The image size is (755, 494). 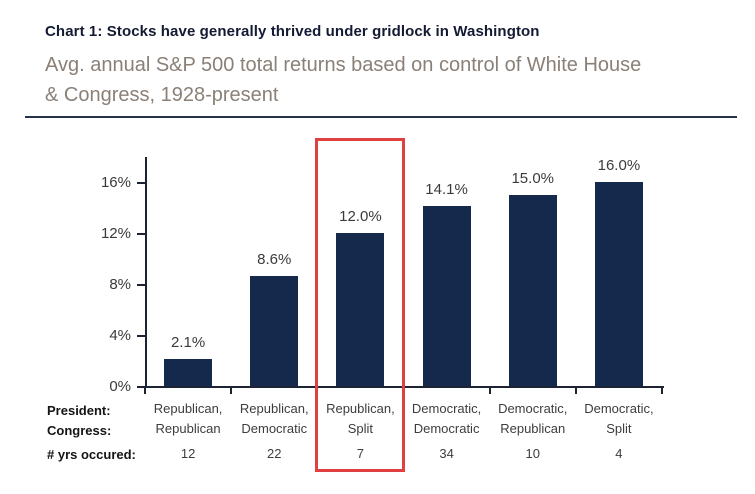 What do you see at coordinates (360, 453) in the screenshot?
I see `category-years-value: 7` at bounding box center [360, 453].